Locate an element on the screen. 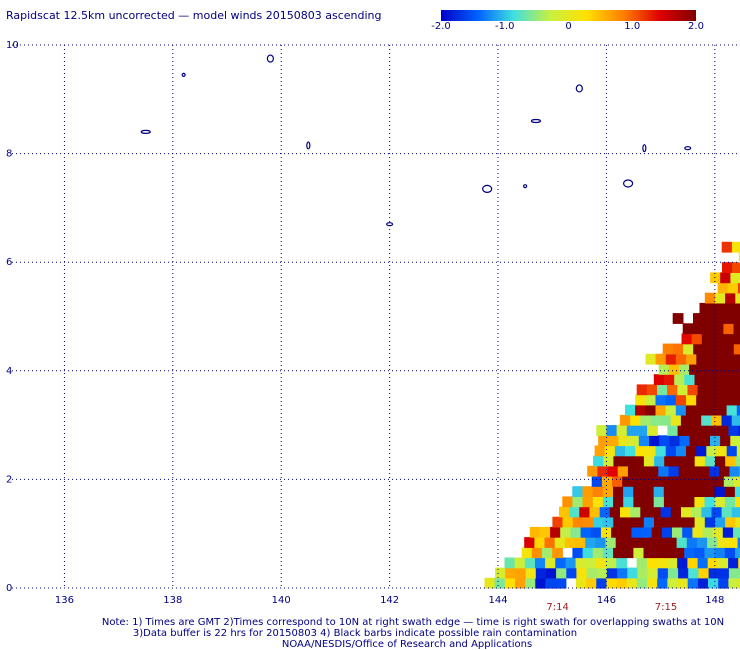  x-tick-label: 136 is located at coordinates (64, 600).